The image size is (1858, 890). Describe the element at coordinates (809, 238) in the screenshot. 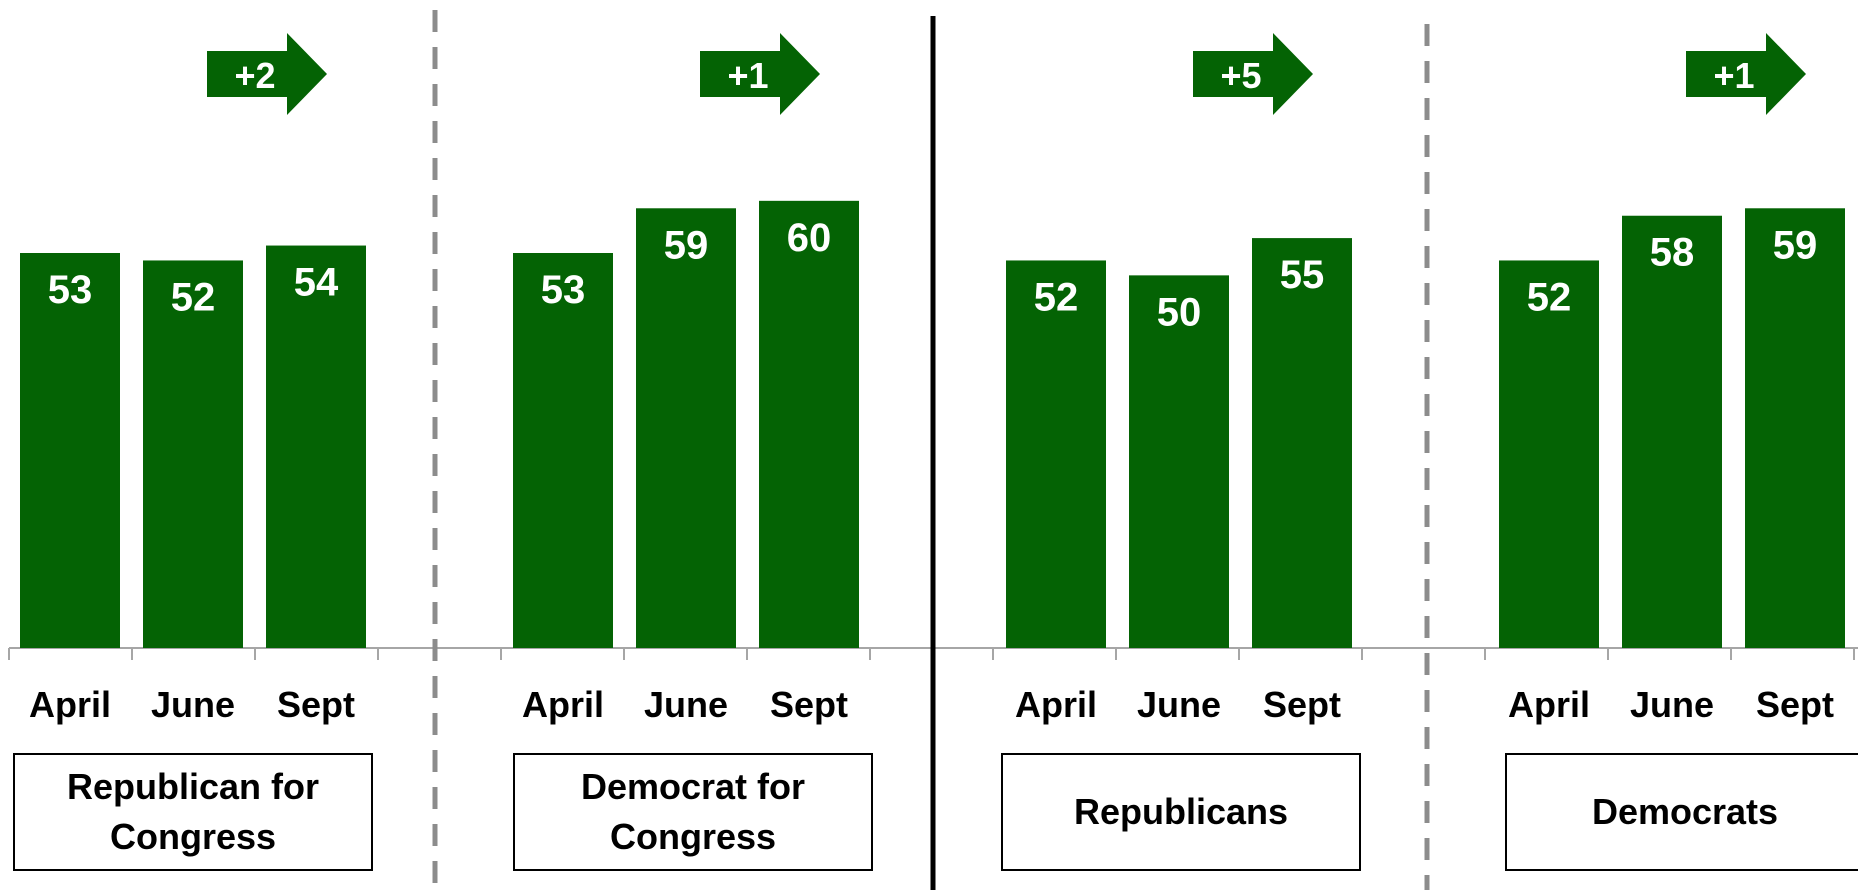

I see `bar-value-label: 60` at that location.